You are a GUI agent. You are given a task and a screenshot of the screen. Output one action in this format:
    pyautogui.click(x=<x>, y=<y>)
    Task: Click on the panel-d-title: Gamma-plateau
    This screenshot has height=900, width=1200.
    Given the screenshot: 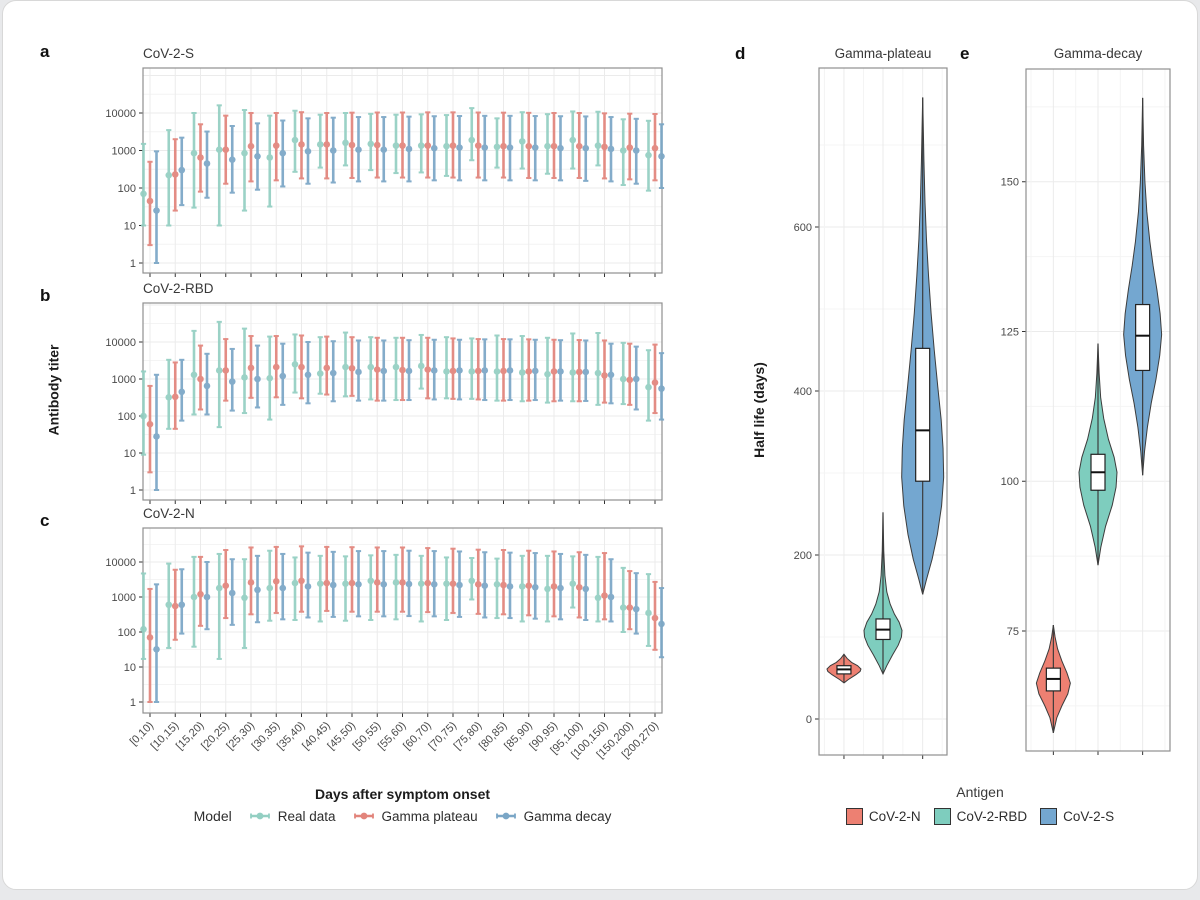 What is the action you would take?
    pyautogui.click(x=883, y=53)
    